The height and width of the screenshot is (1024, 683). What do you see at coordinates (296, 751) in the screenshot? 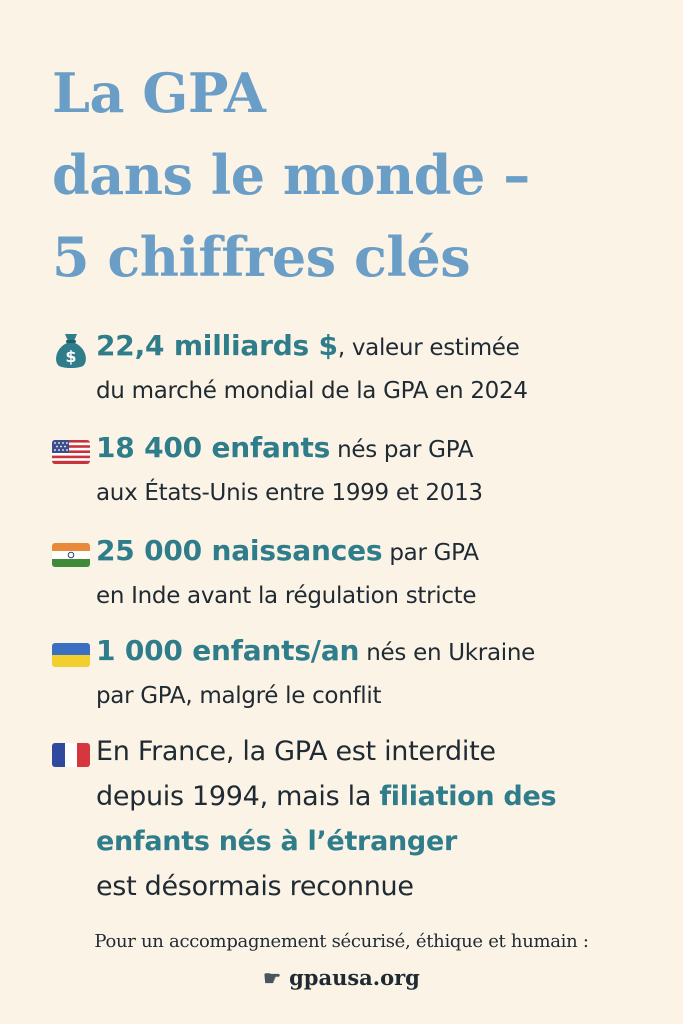
I see `stat-text: En France, la GPA est interdite` at bounding box center [296, 751].